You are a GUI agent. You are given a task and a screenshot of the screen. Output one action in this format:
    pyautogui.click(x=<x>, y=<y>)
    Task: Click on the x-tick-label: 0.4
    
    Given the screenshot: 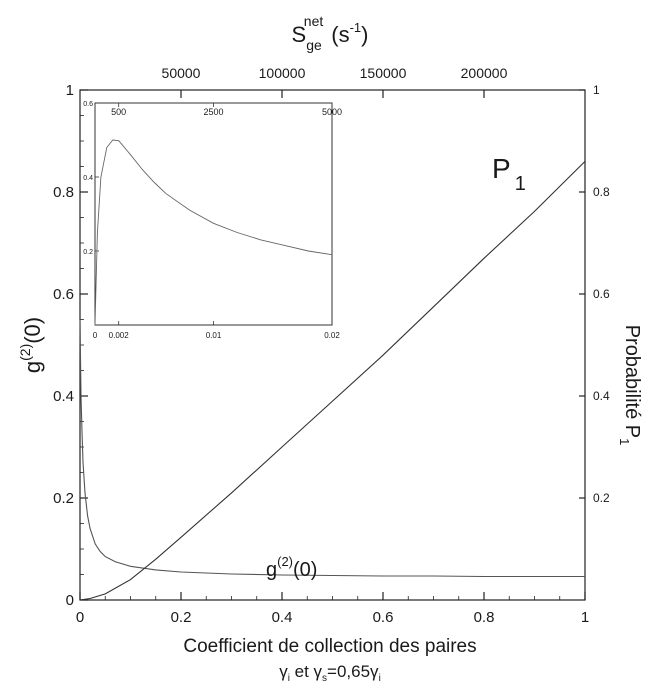 What is the action you would take?
    pyautogui.click(x=282, y=617)
    